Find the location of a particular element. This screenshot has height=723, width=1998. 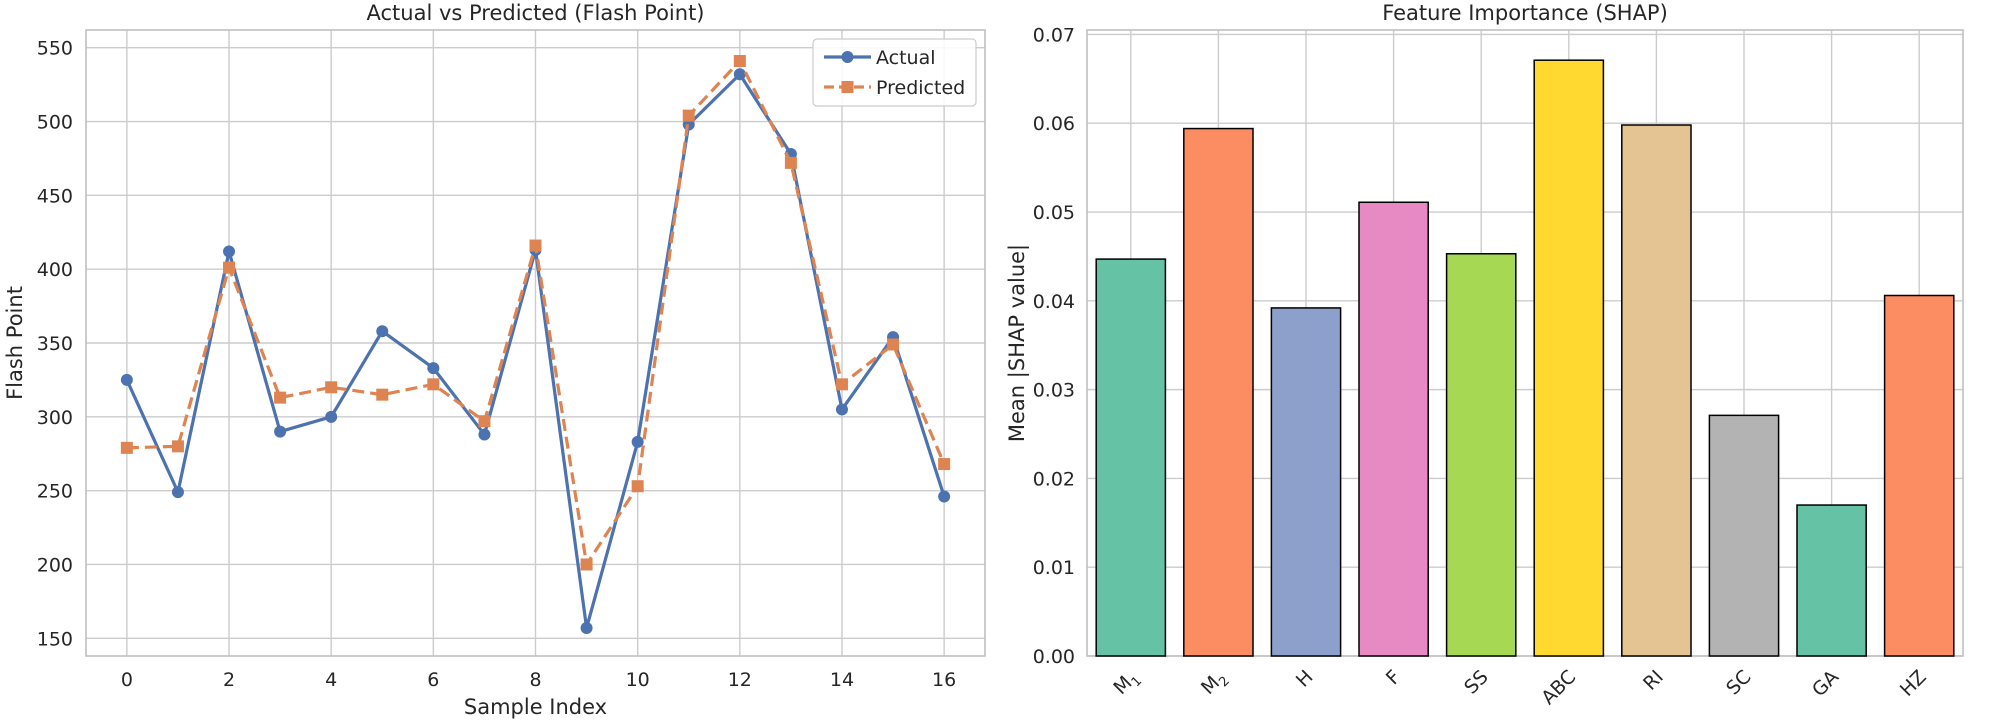

bar-chart-ylabel: Mean |SHAP value| is located at coordinates (1017, 343).